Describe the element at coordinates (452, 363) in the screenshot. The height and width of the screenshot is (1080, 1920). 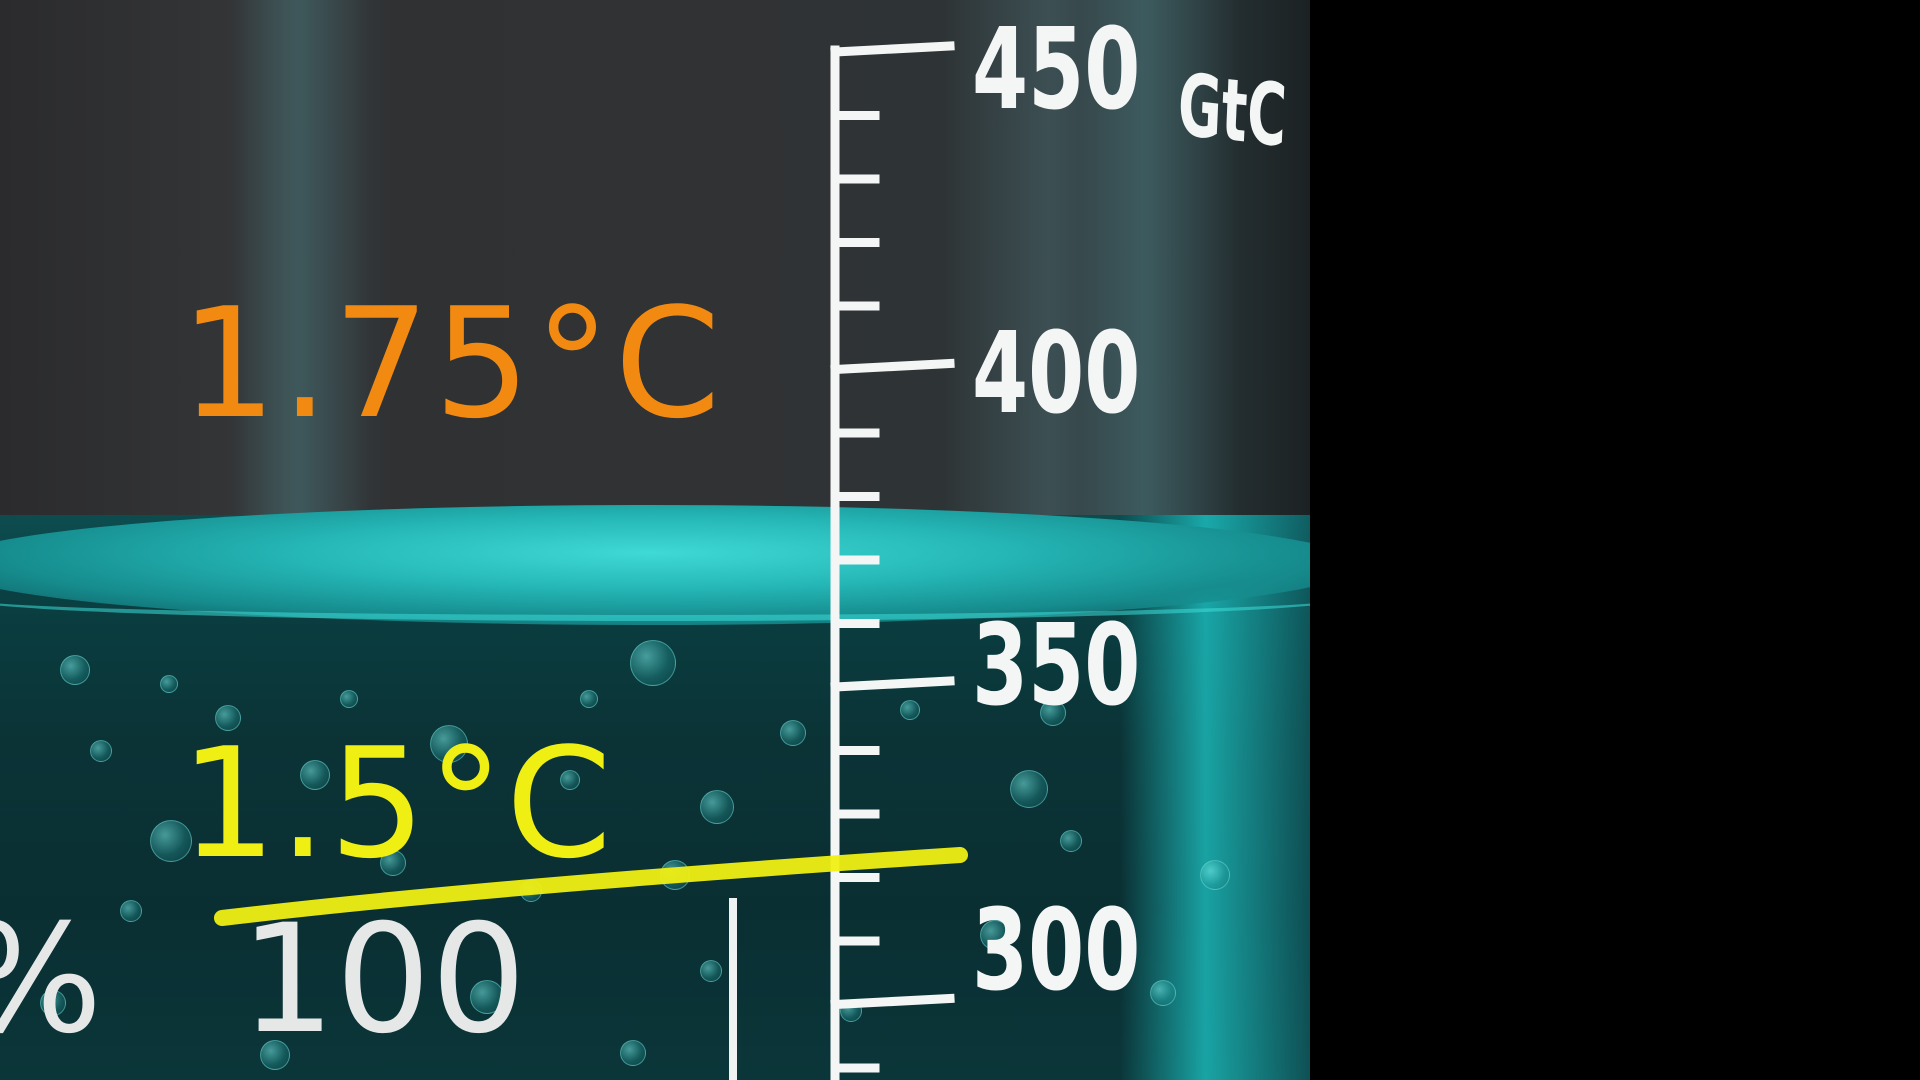
I see `temperature-label-high: 1.75°C` at that location.